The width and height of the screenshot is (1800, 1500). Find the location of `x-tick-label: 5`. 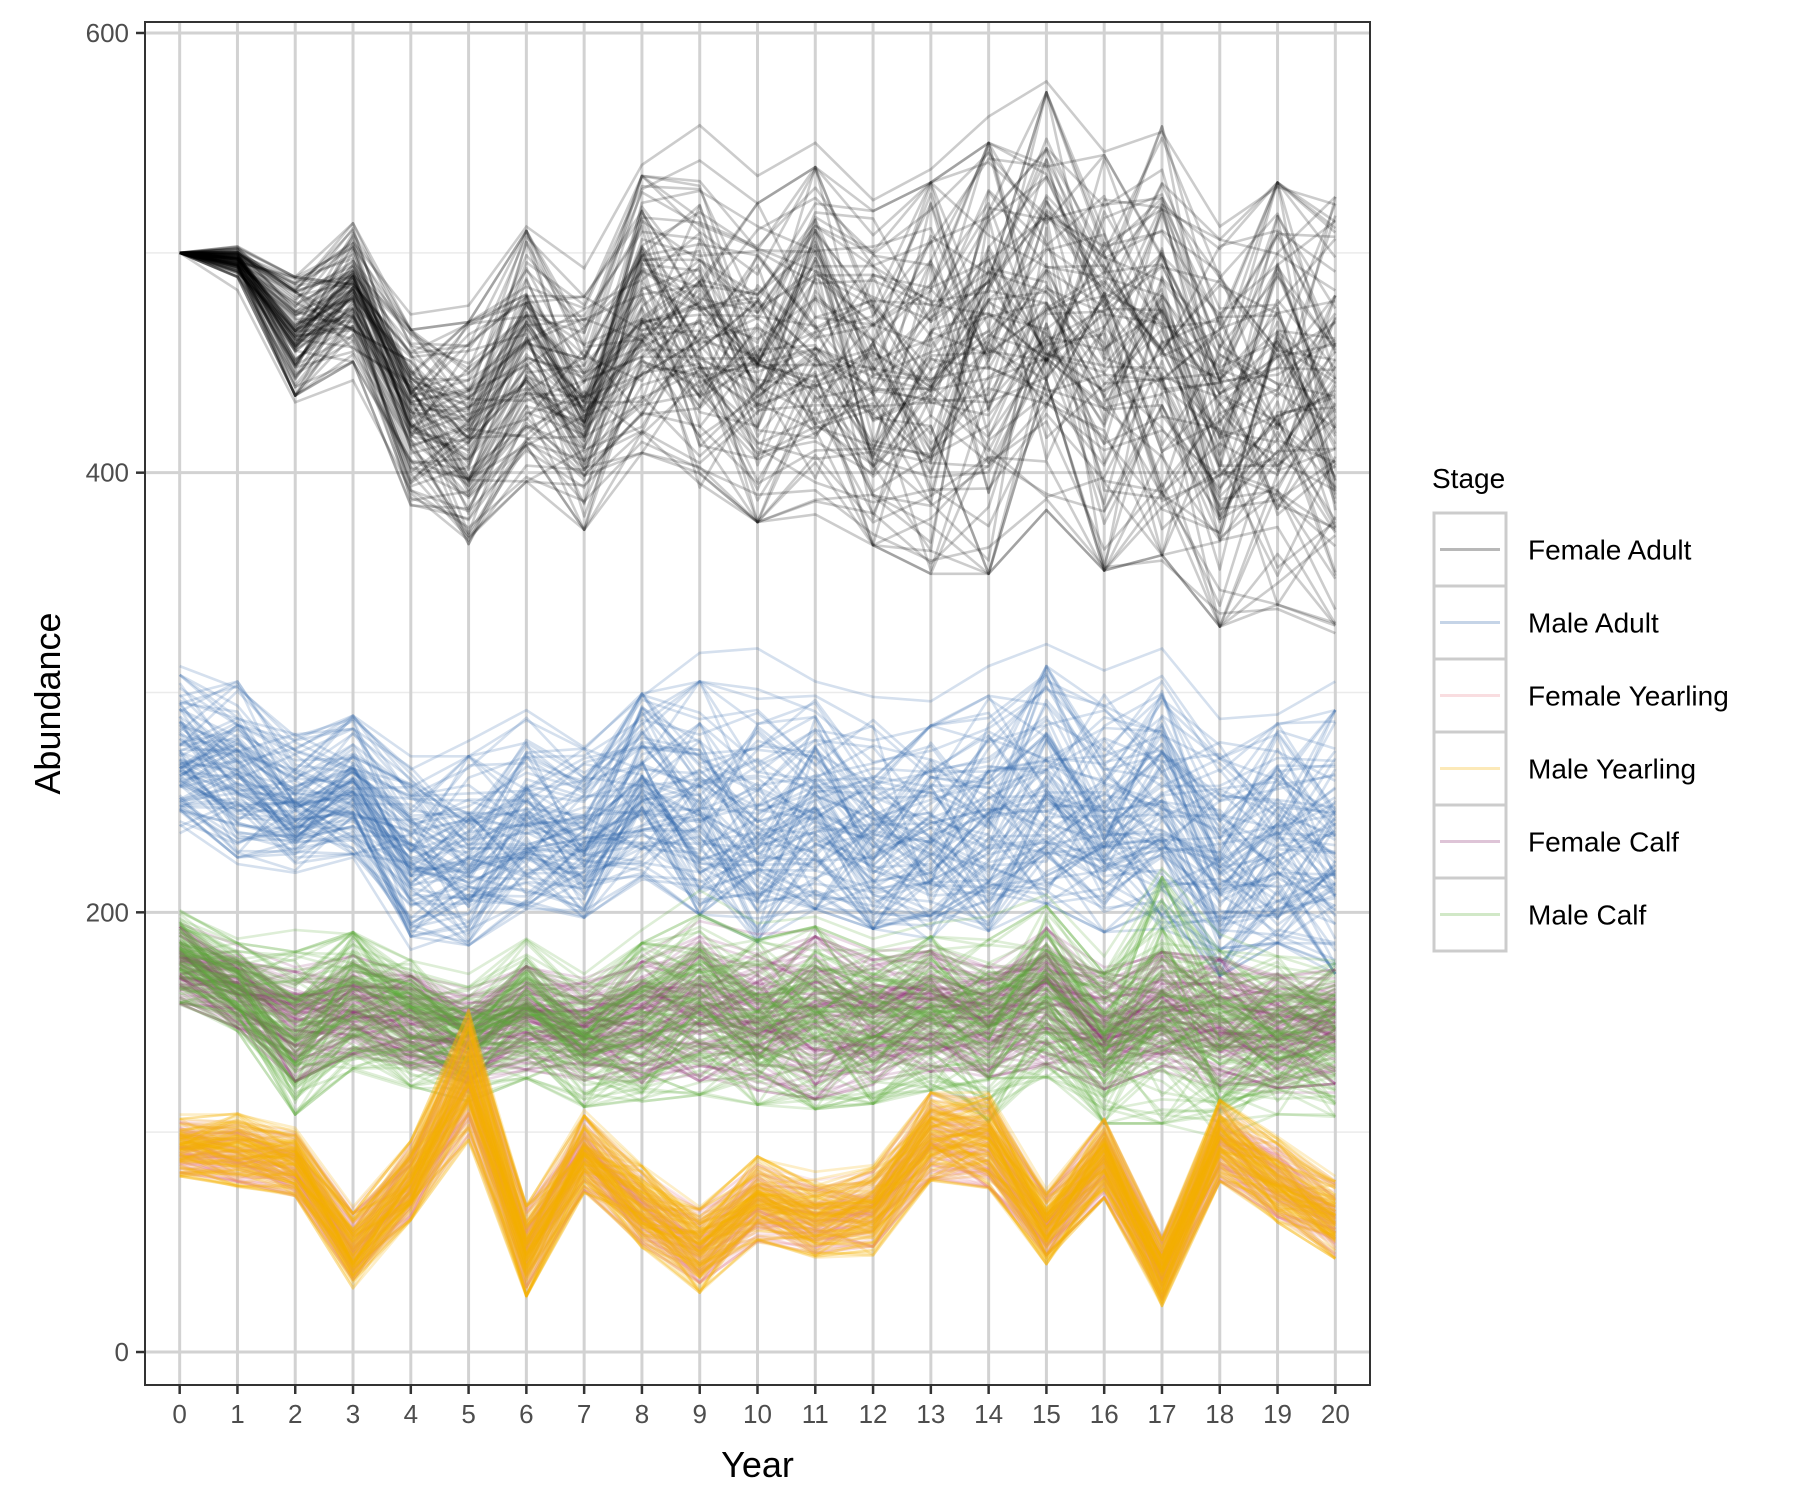

x-tick-label: 5 is located at coordinates (468, 1414).